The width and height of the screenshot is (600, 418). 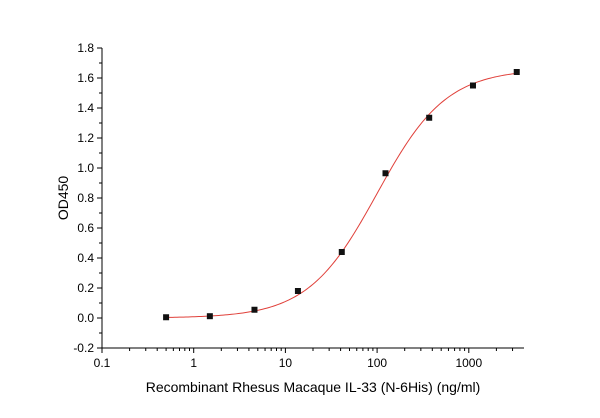 What do you see at coordinates (85, 108) in the screenshot?
I see `y-tick-label: 1.4` at bounding box center [85, 108].